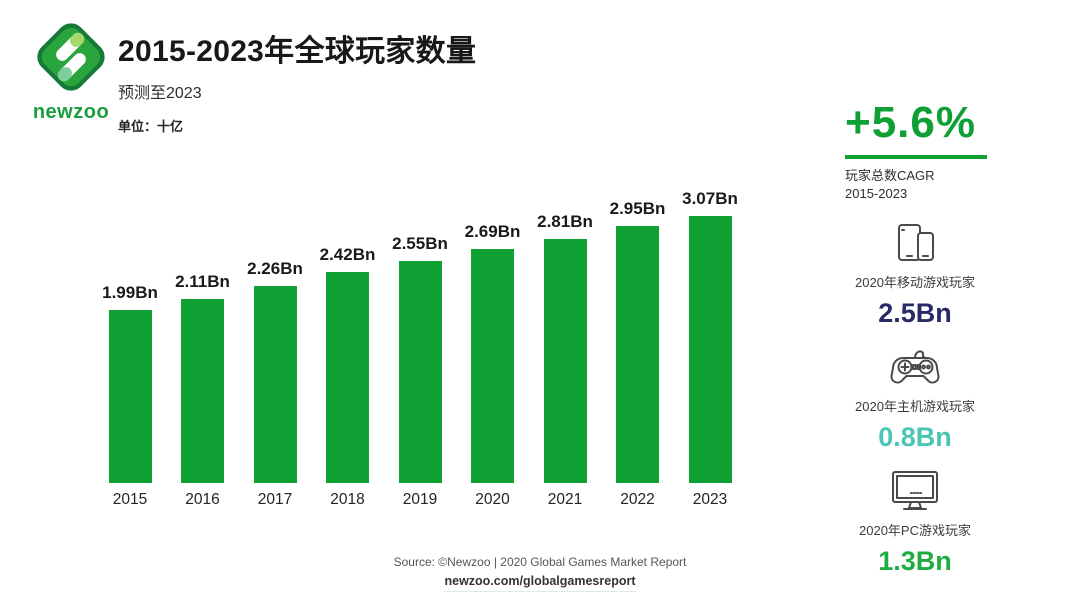 This screenshot has width=1080, height=608. What do you see at coordinates (420, 243) in the screenshot?
I see `bar-value-label: 2.55Bn` at bounding box center [420, 243].